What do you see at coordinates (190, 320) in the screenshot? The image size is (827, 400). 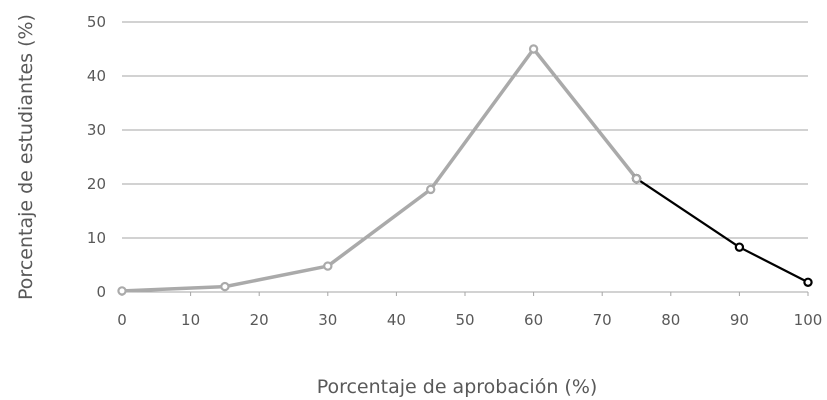 I see `x-tick-label: 10` at bounding box center [190, 320].